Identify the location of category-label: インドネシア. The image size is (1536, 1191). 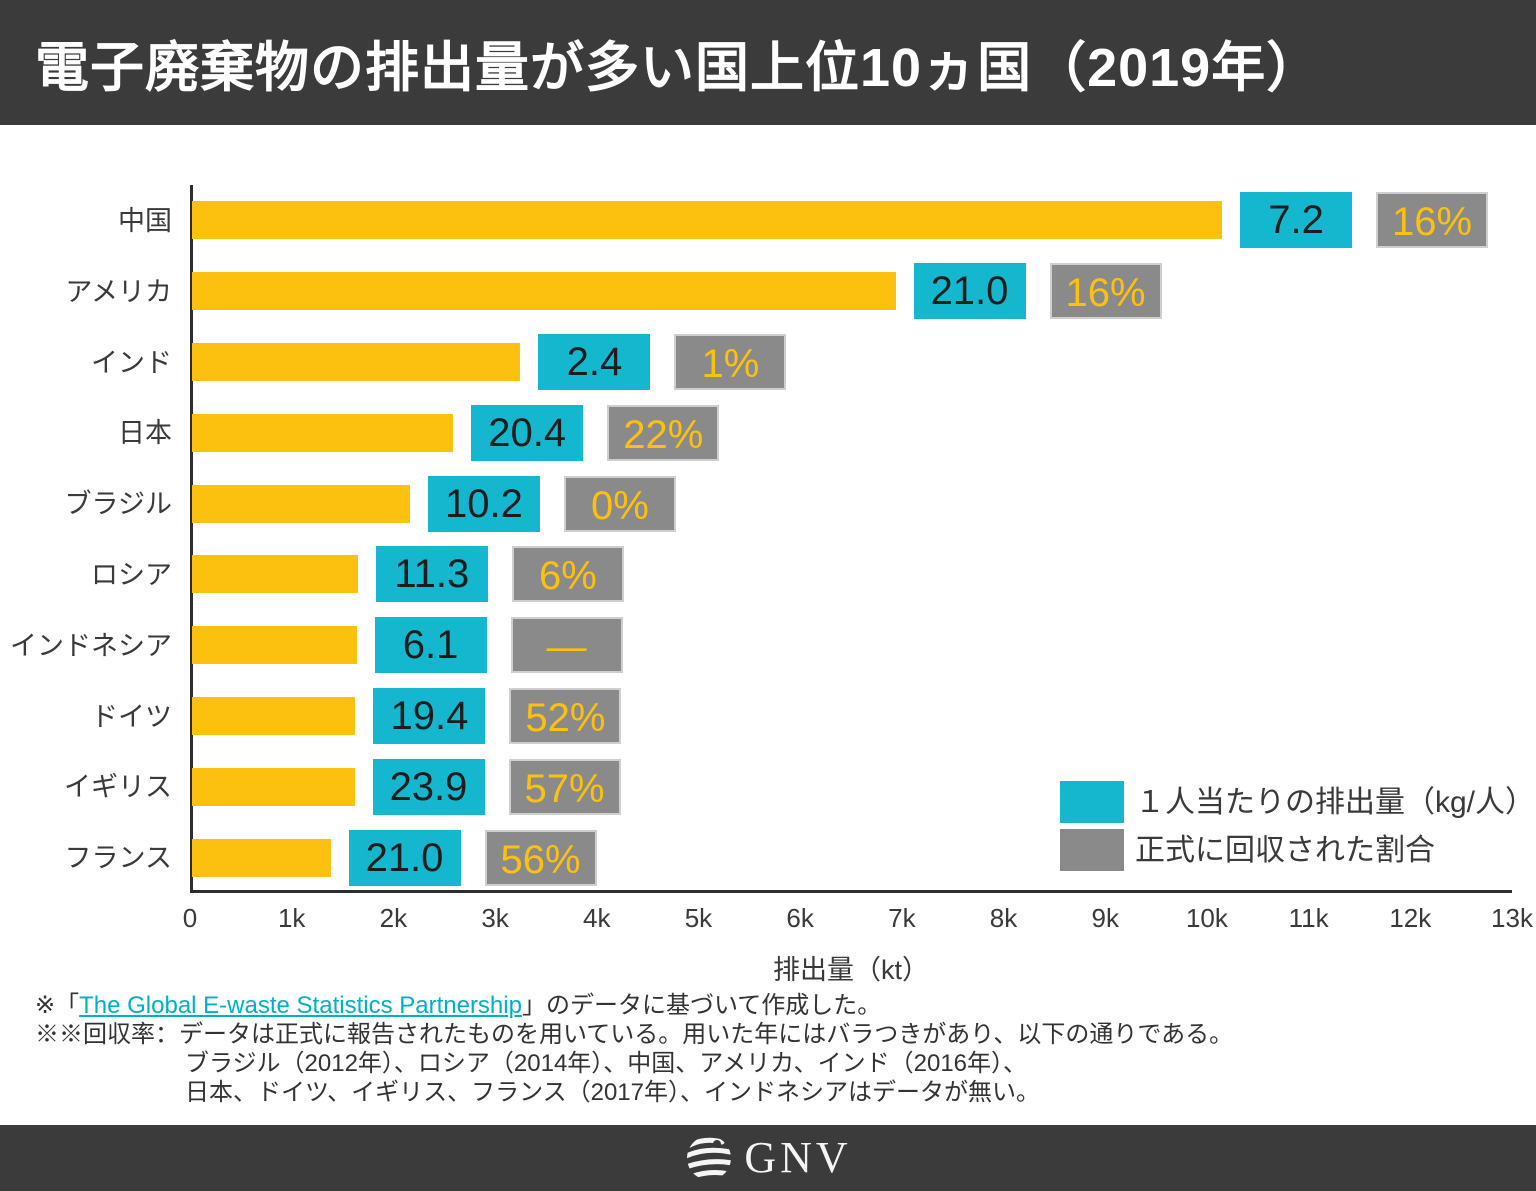
(91, 645).